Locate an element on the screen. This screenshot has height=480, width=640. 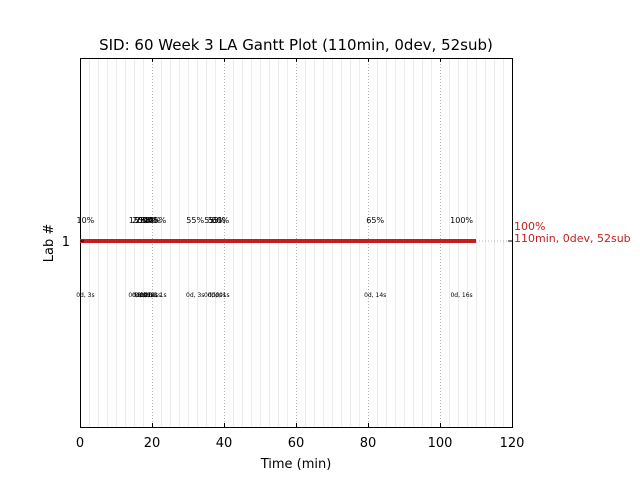
y-axis-ticks: 1 is located at coordinates (287, 242).